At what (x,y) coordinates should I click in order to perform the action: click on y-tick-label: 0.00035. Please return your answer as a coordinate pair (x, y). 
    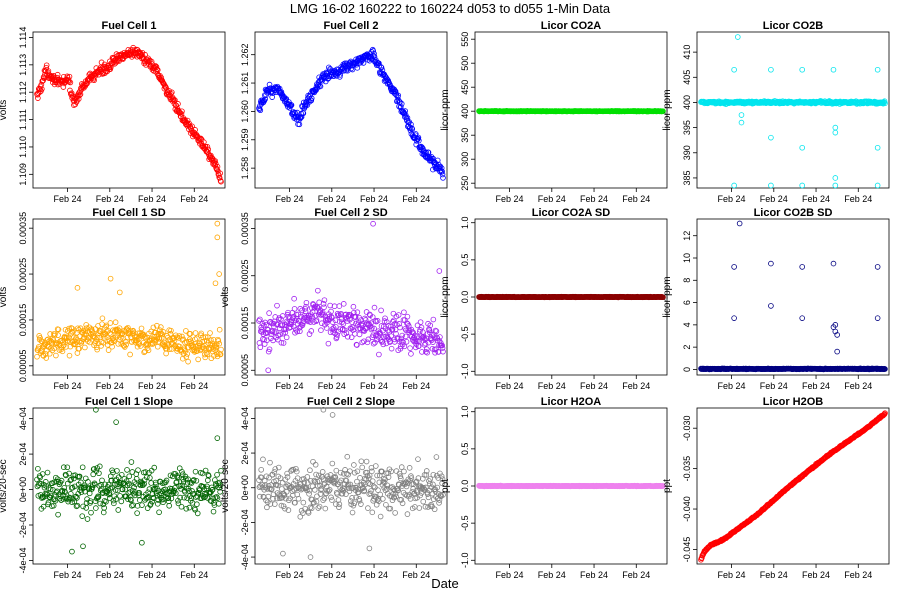
    Looking at the image, I should click on (23, 228).